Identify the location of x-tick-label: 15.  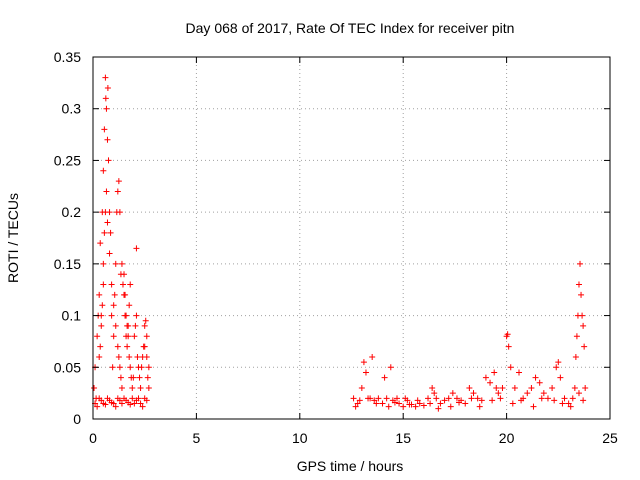
(403, 438).